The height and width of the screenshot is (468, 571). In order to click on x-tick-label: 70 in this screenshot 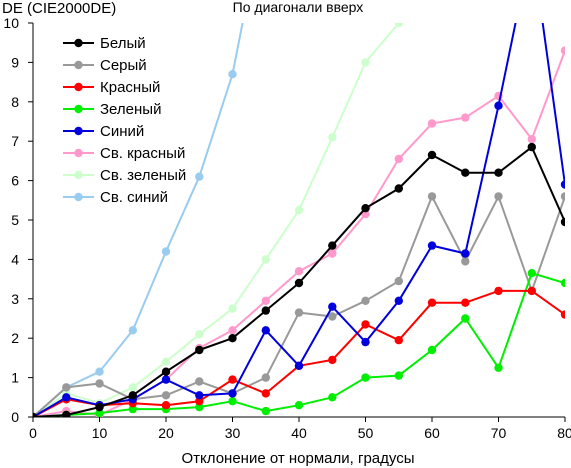, I will do `click(499, 433)`.